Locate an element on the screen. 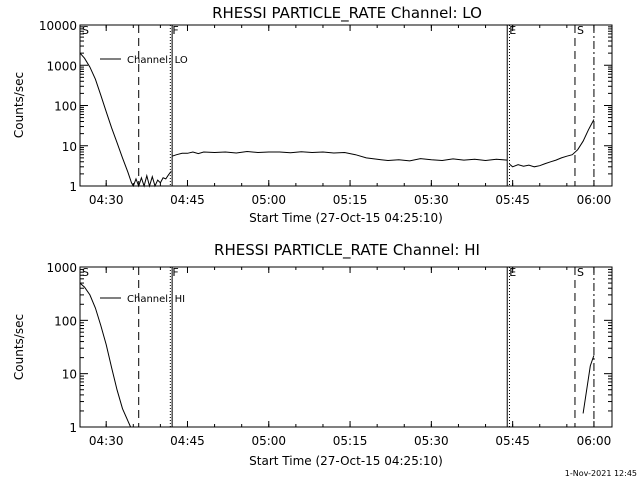 The image size is (640, 480). legend-hi: Channel: HI is located at coordinates (142, 299).